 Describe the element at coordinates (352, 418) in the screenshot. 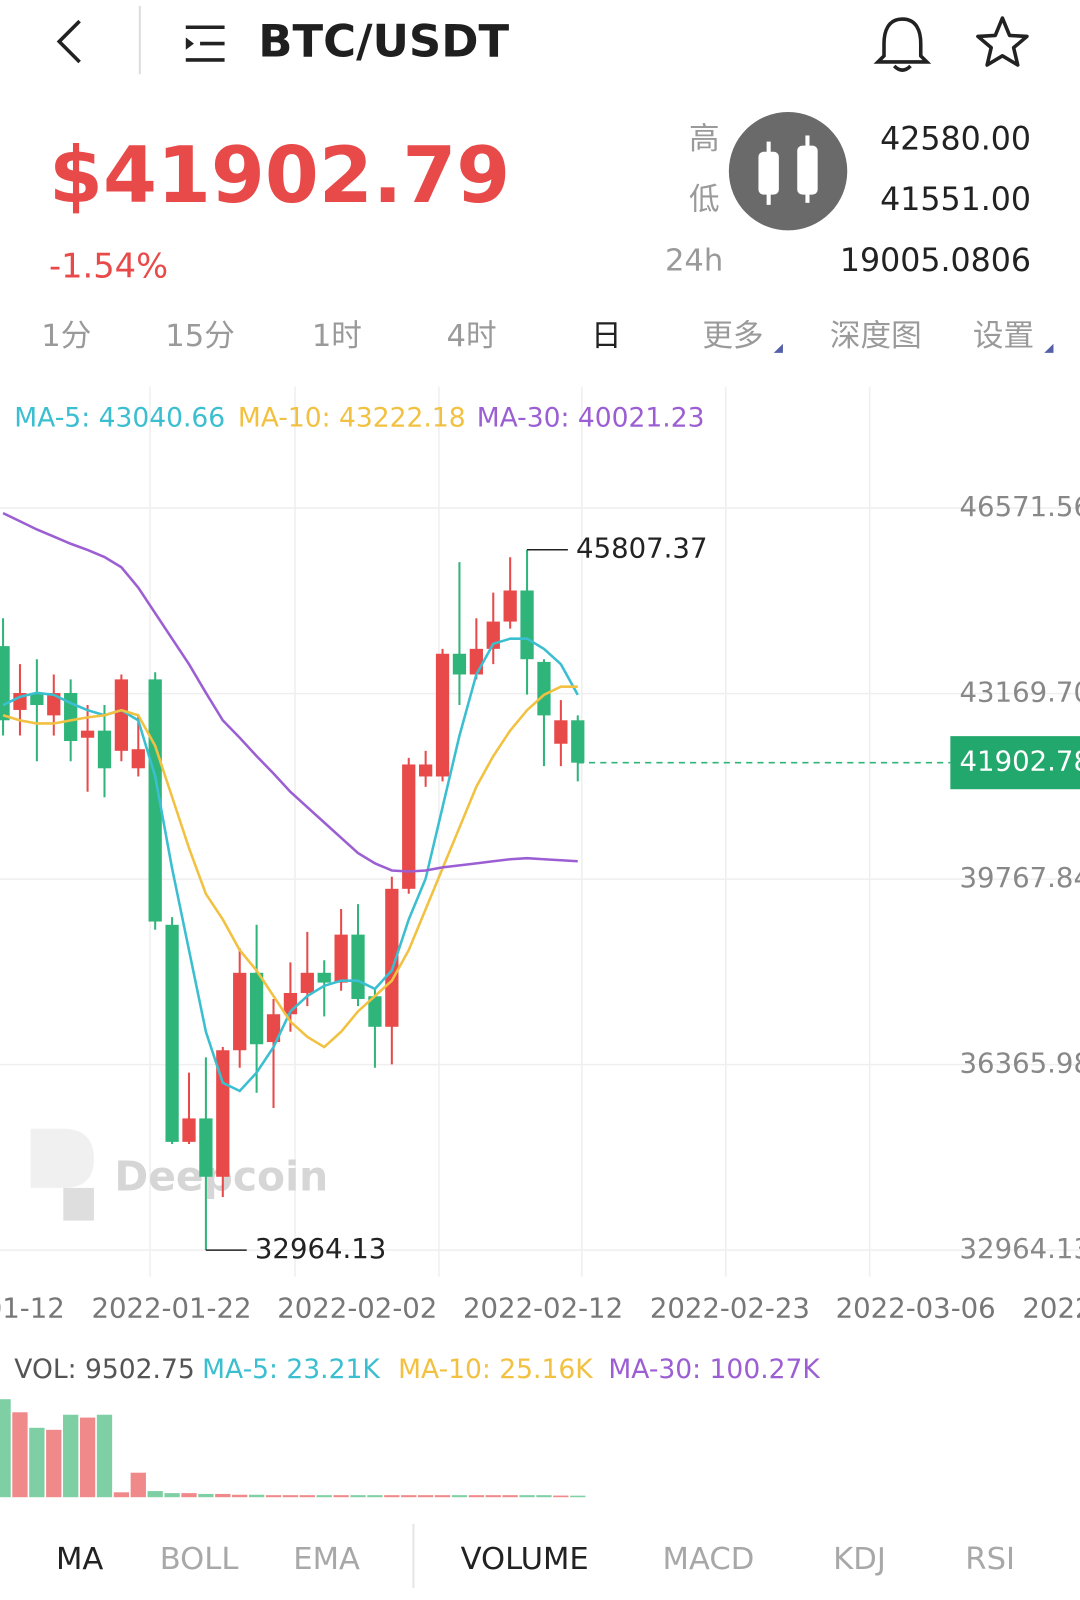

I see `ma-legend-item: MA-10: 43222.18` at that location.